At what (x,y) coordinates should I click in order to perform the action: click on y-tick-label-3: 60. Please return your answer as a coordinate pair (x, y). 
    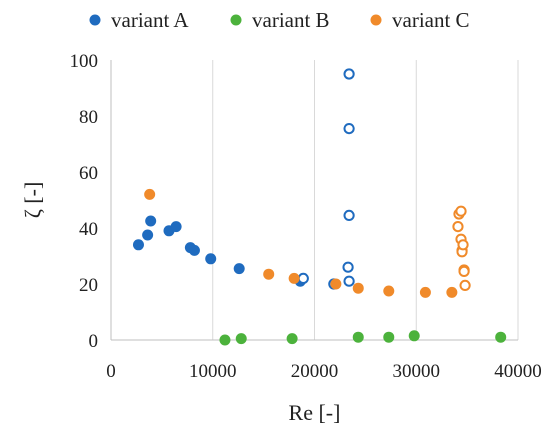
    Looking at the image, I should click on (88, 173).